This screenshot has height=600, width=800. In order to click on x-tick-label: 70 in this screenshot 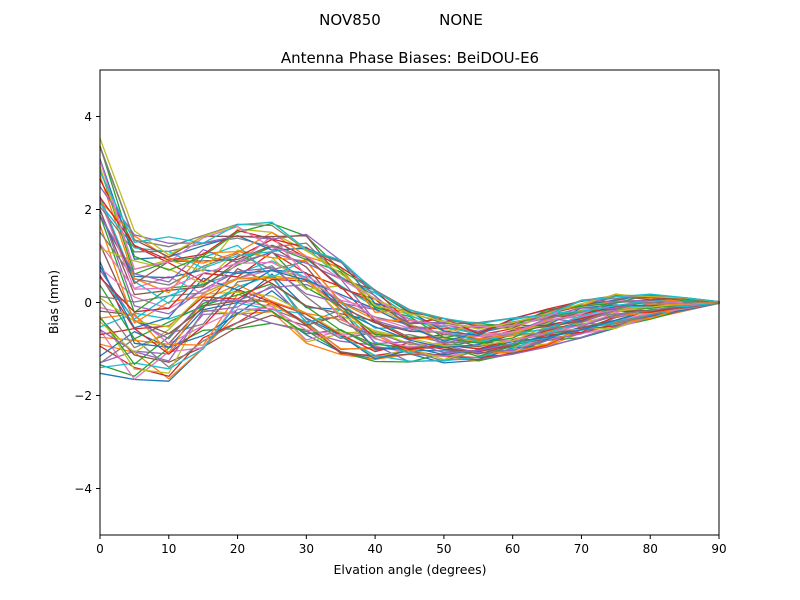, I will do `click(581, 549)`.